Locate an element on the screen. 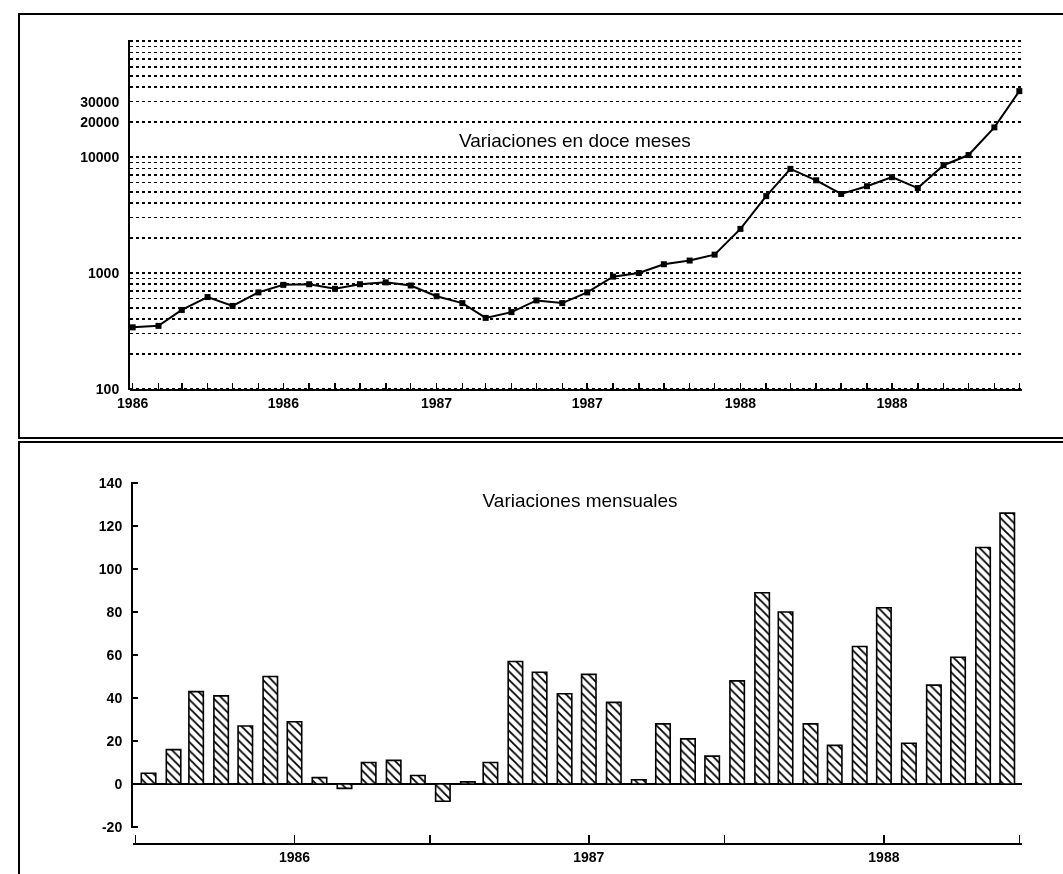  y-tick-label: -20 is located at coordinates (112, 826).